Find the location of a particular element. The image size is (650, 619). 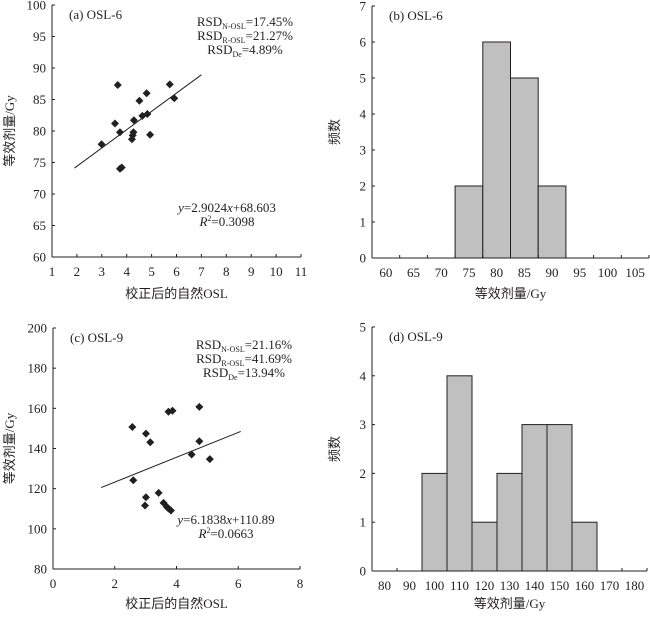

x-tick-label: 65 is located at coordinates (413, 272).